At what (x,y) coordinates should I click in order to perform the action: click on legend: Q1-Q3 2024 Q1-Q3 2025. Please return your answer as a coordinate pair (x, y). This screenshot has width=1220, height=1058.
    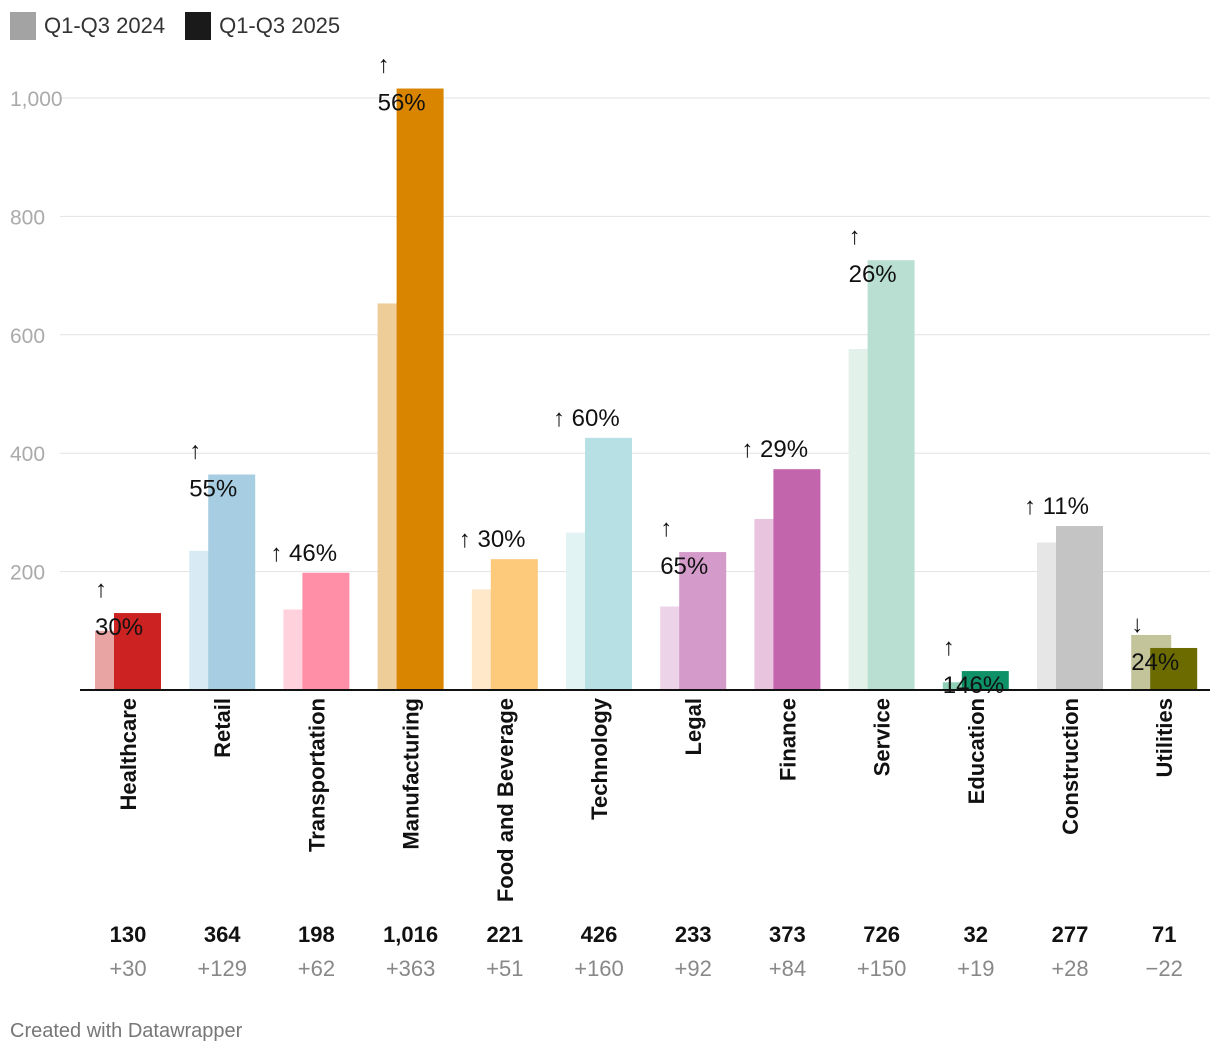
    Looking at the image, I should click on (175, 26).